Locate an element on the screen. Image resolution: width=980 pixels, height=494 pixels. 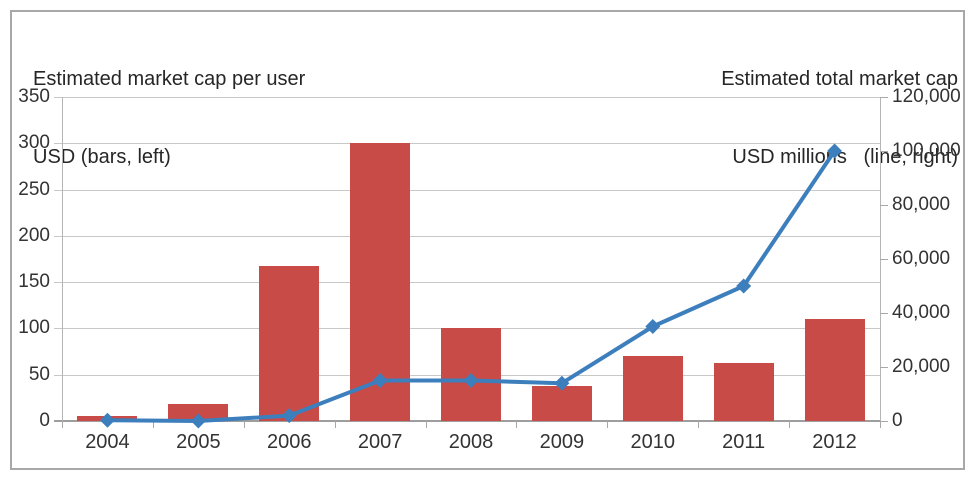
right-axis-tick-label: 60,000 is located at coordinates (921, 258).